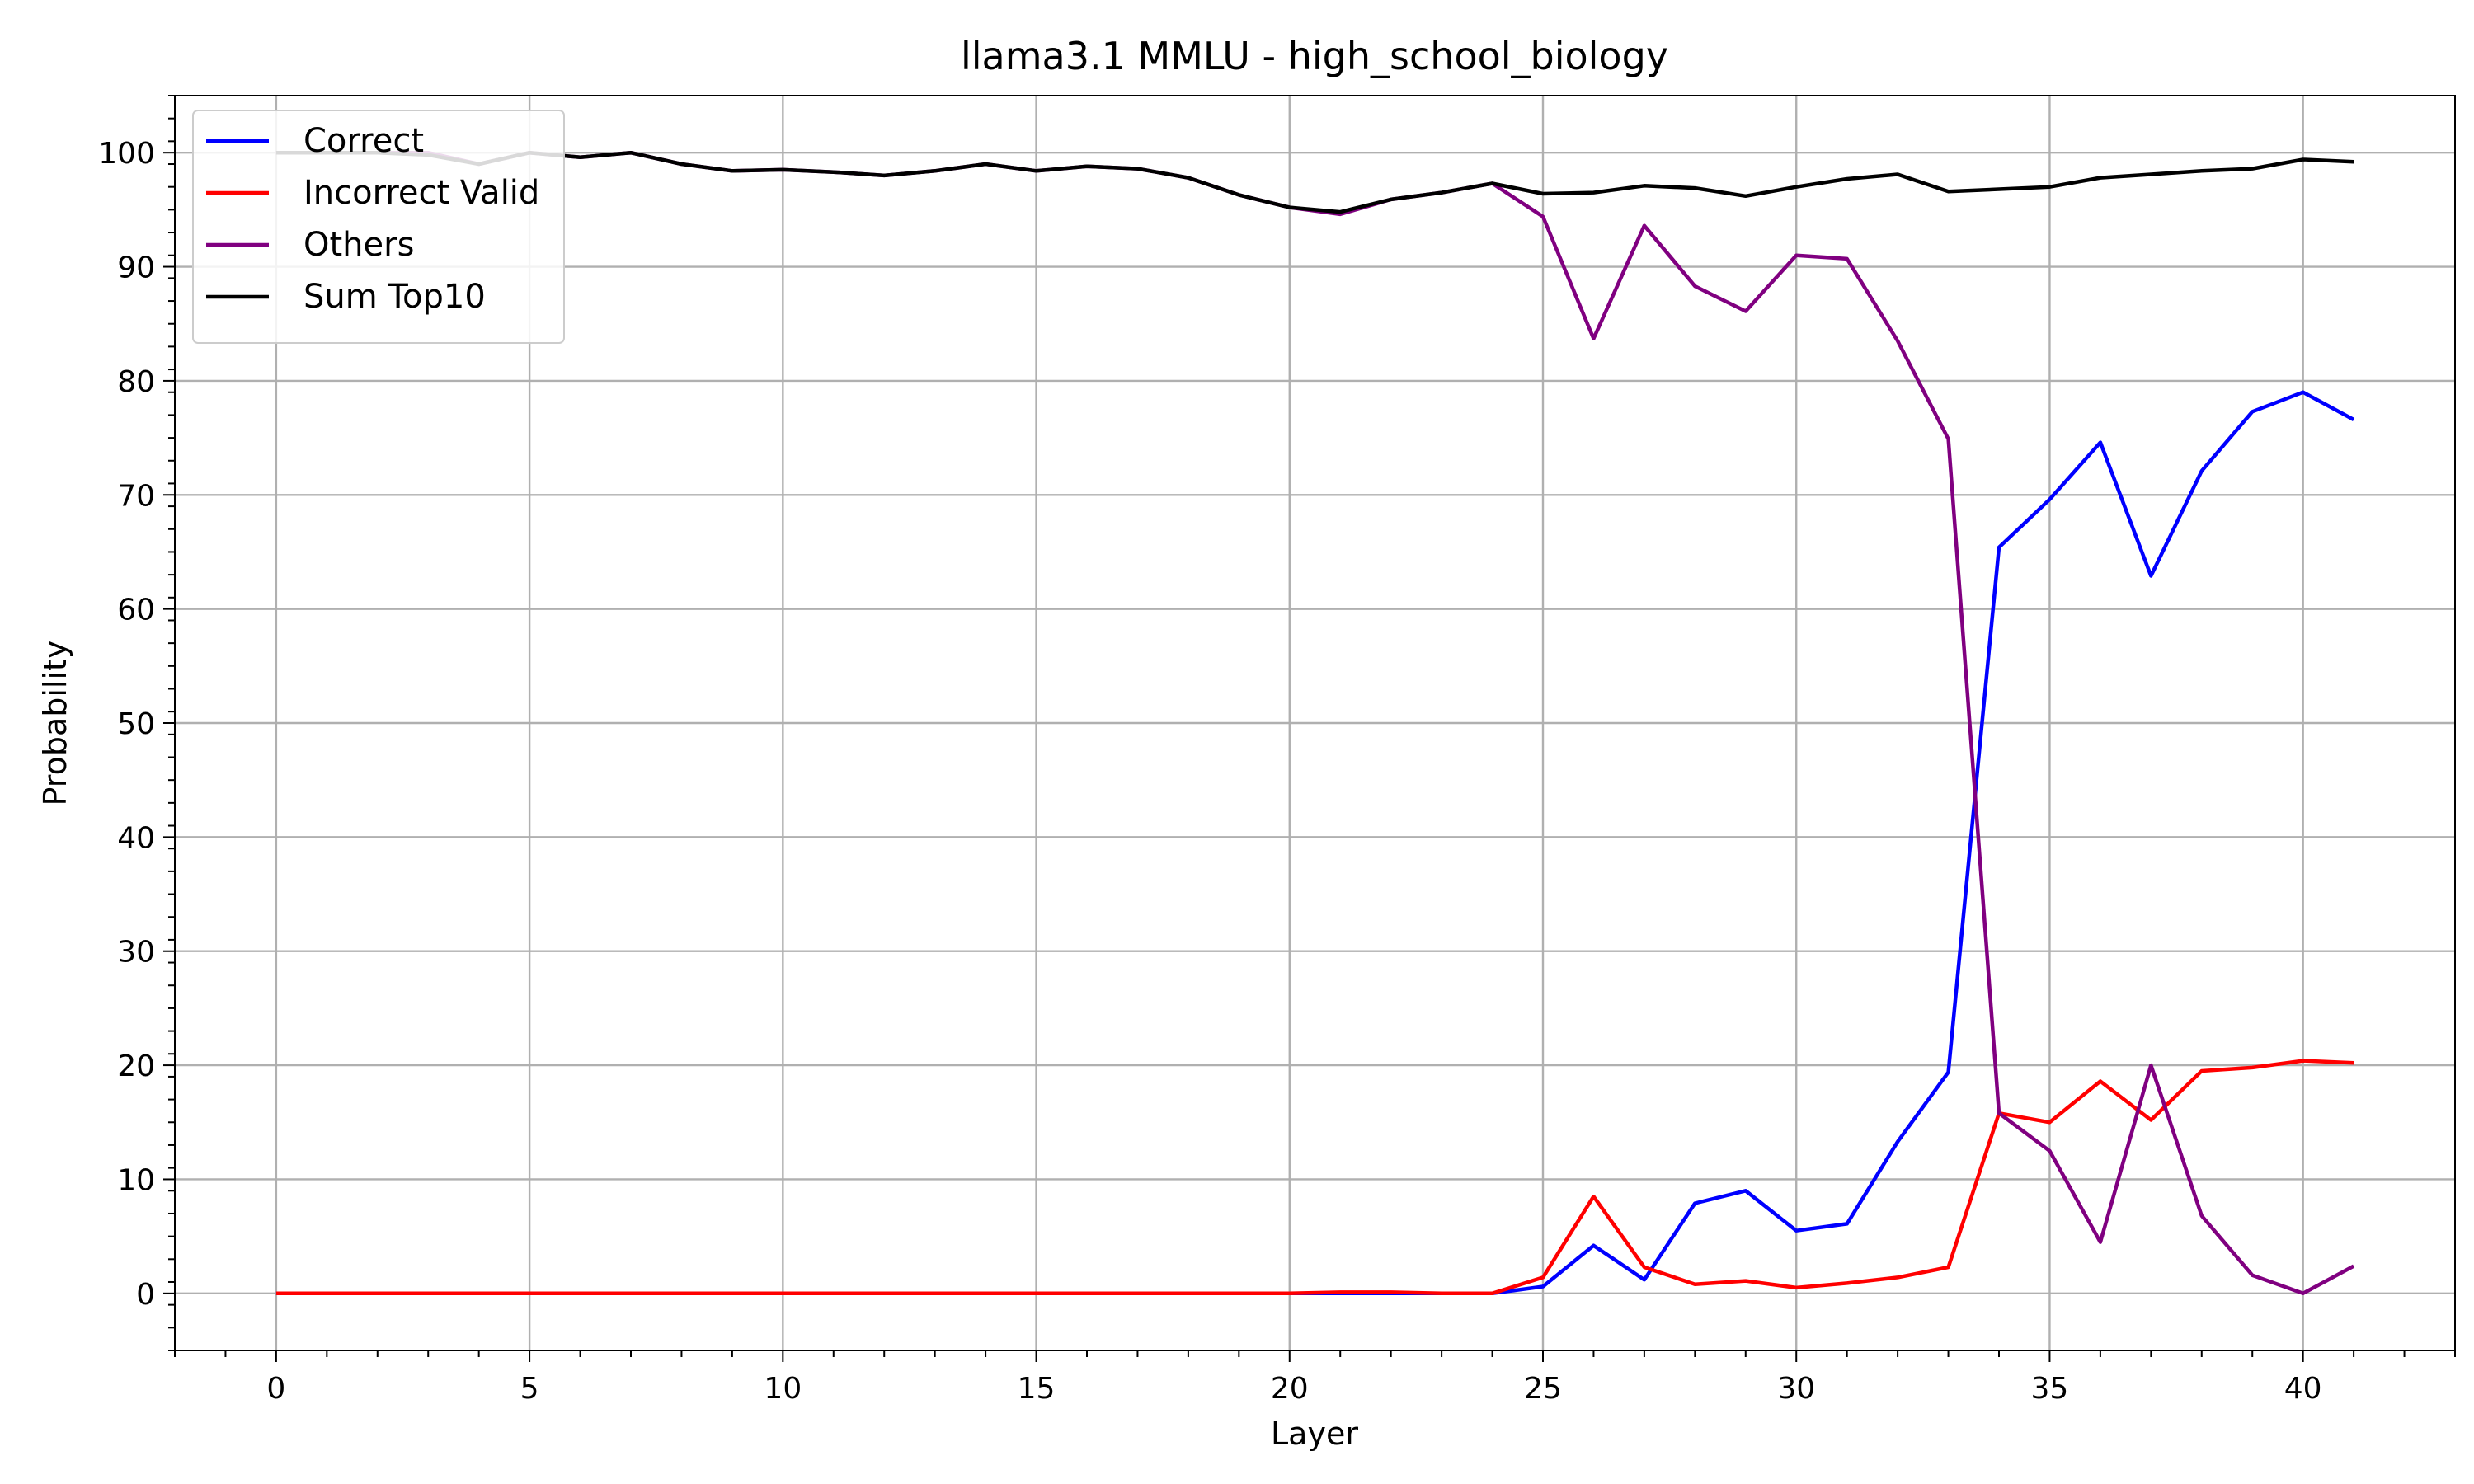 The height and width of the screenshot is (1484, 2474). I want to click on legend-box, so click(378, 227).